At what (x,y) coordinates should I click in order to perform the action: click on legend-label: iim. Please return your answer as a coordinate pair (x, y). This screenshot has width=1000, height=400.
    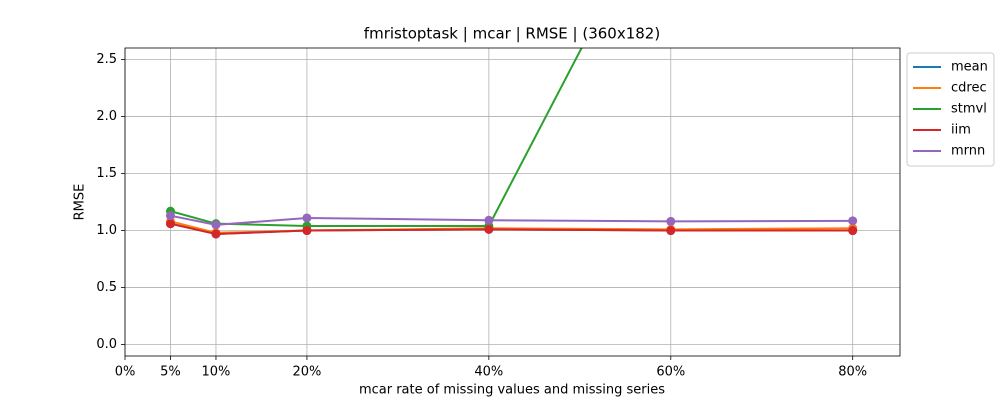
    Looking at the image, I should click on (961, 130).